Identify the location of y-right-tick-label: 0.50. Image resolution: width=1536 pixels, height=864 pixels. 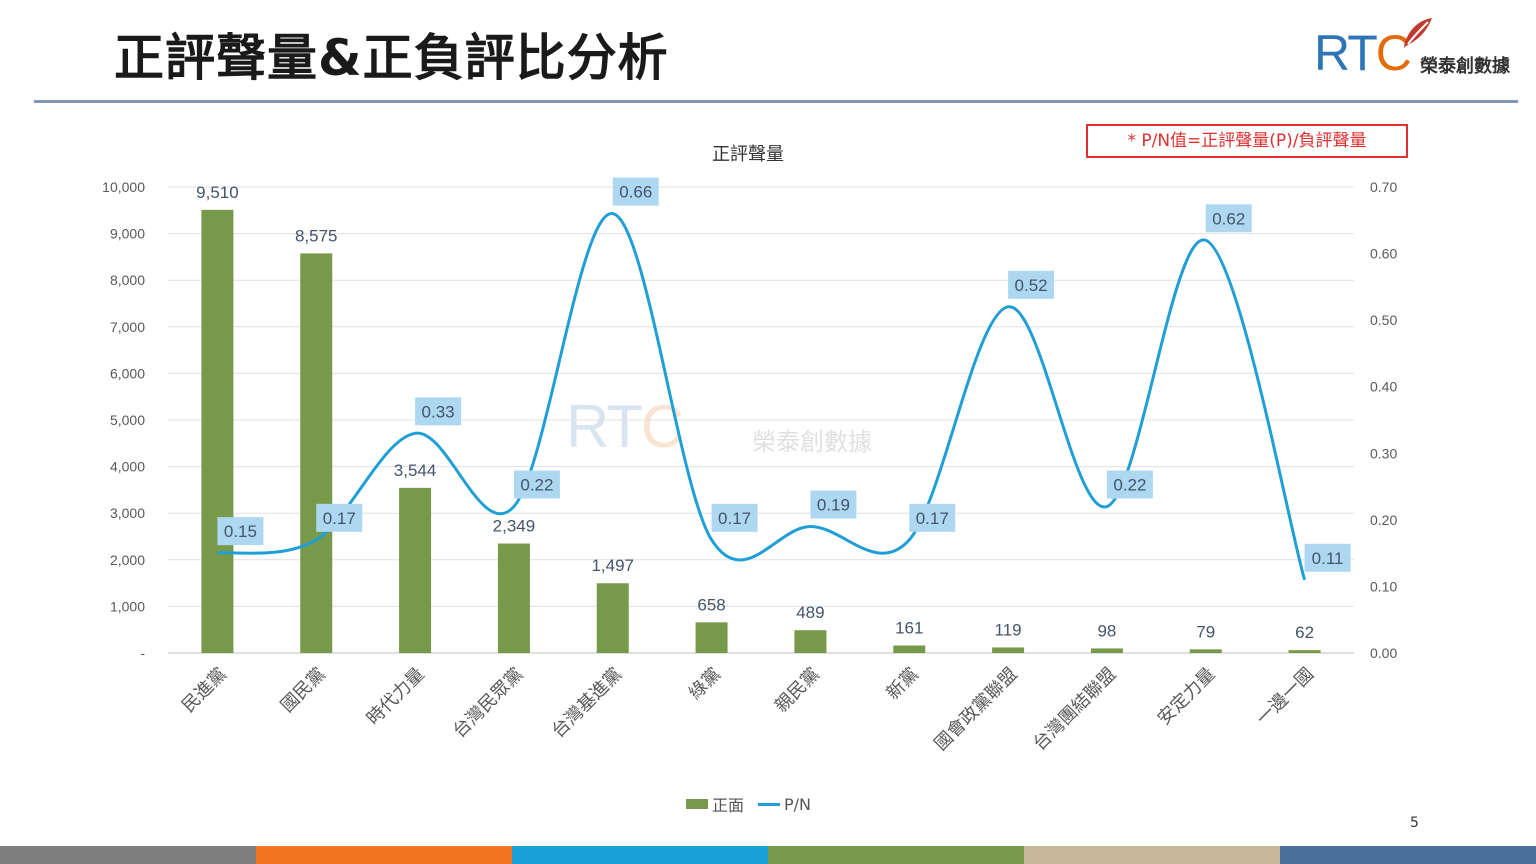
(1383, 320).